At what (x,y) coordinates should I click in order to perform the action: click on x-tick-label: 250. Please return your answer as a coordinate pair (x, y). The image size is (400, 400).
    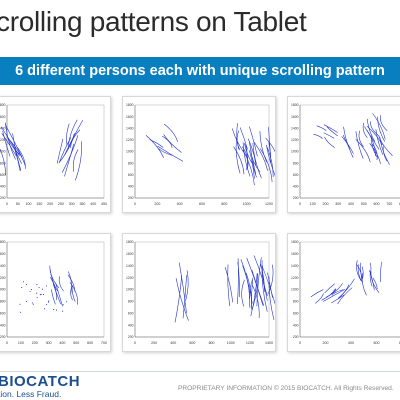
    Looking at the image, I should click on (61, 204).